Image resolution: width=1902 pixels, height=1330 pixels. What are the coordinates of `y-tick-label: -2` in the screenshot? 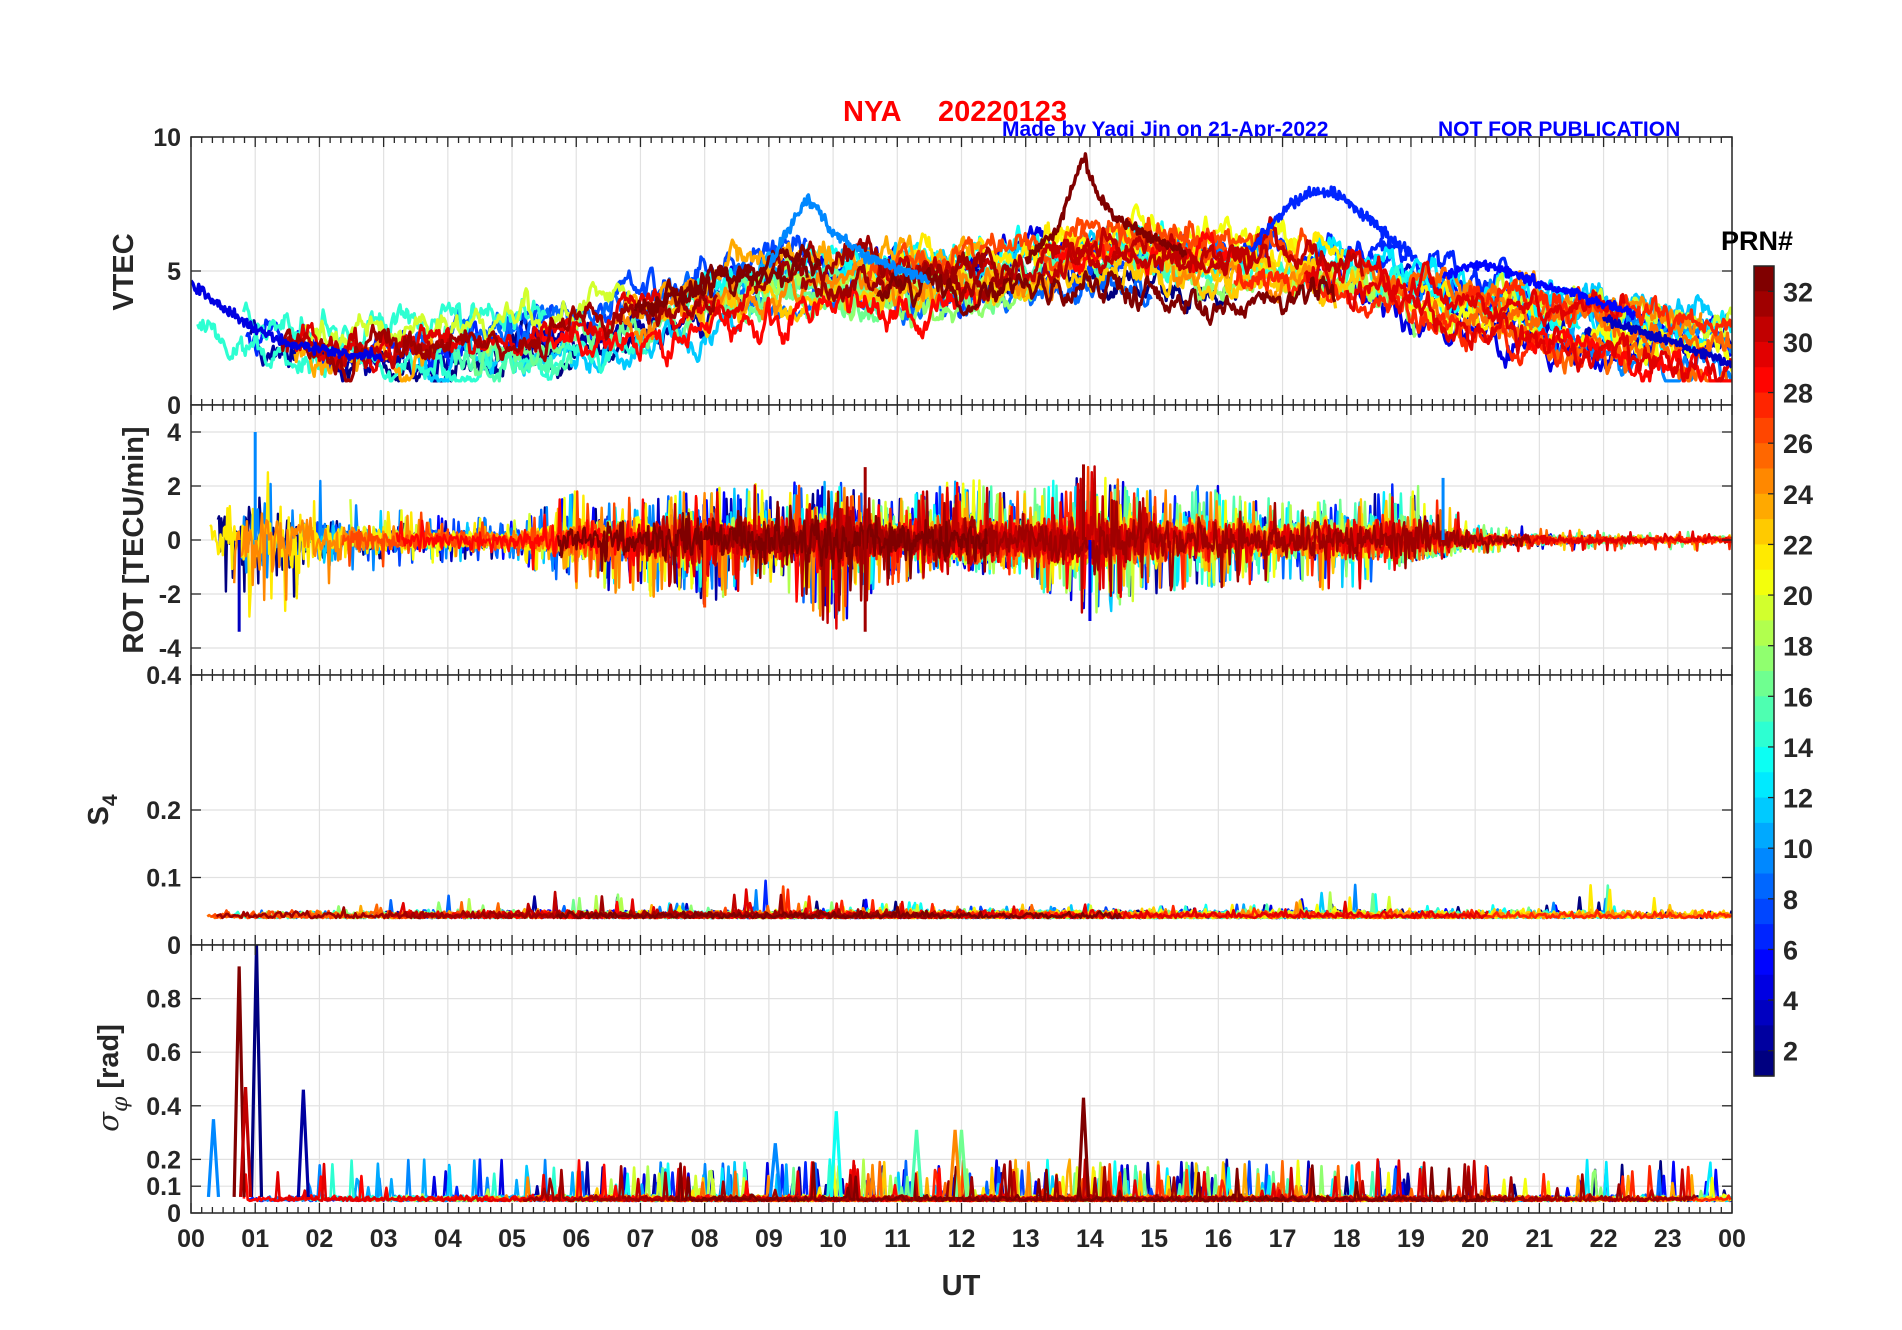 It's located at (170, 595).